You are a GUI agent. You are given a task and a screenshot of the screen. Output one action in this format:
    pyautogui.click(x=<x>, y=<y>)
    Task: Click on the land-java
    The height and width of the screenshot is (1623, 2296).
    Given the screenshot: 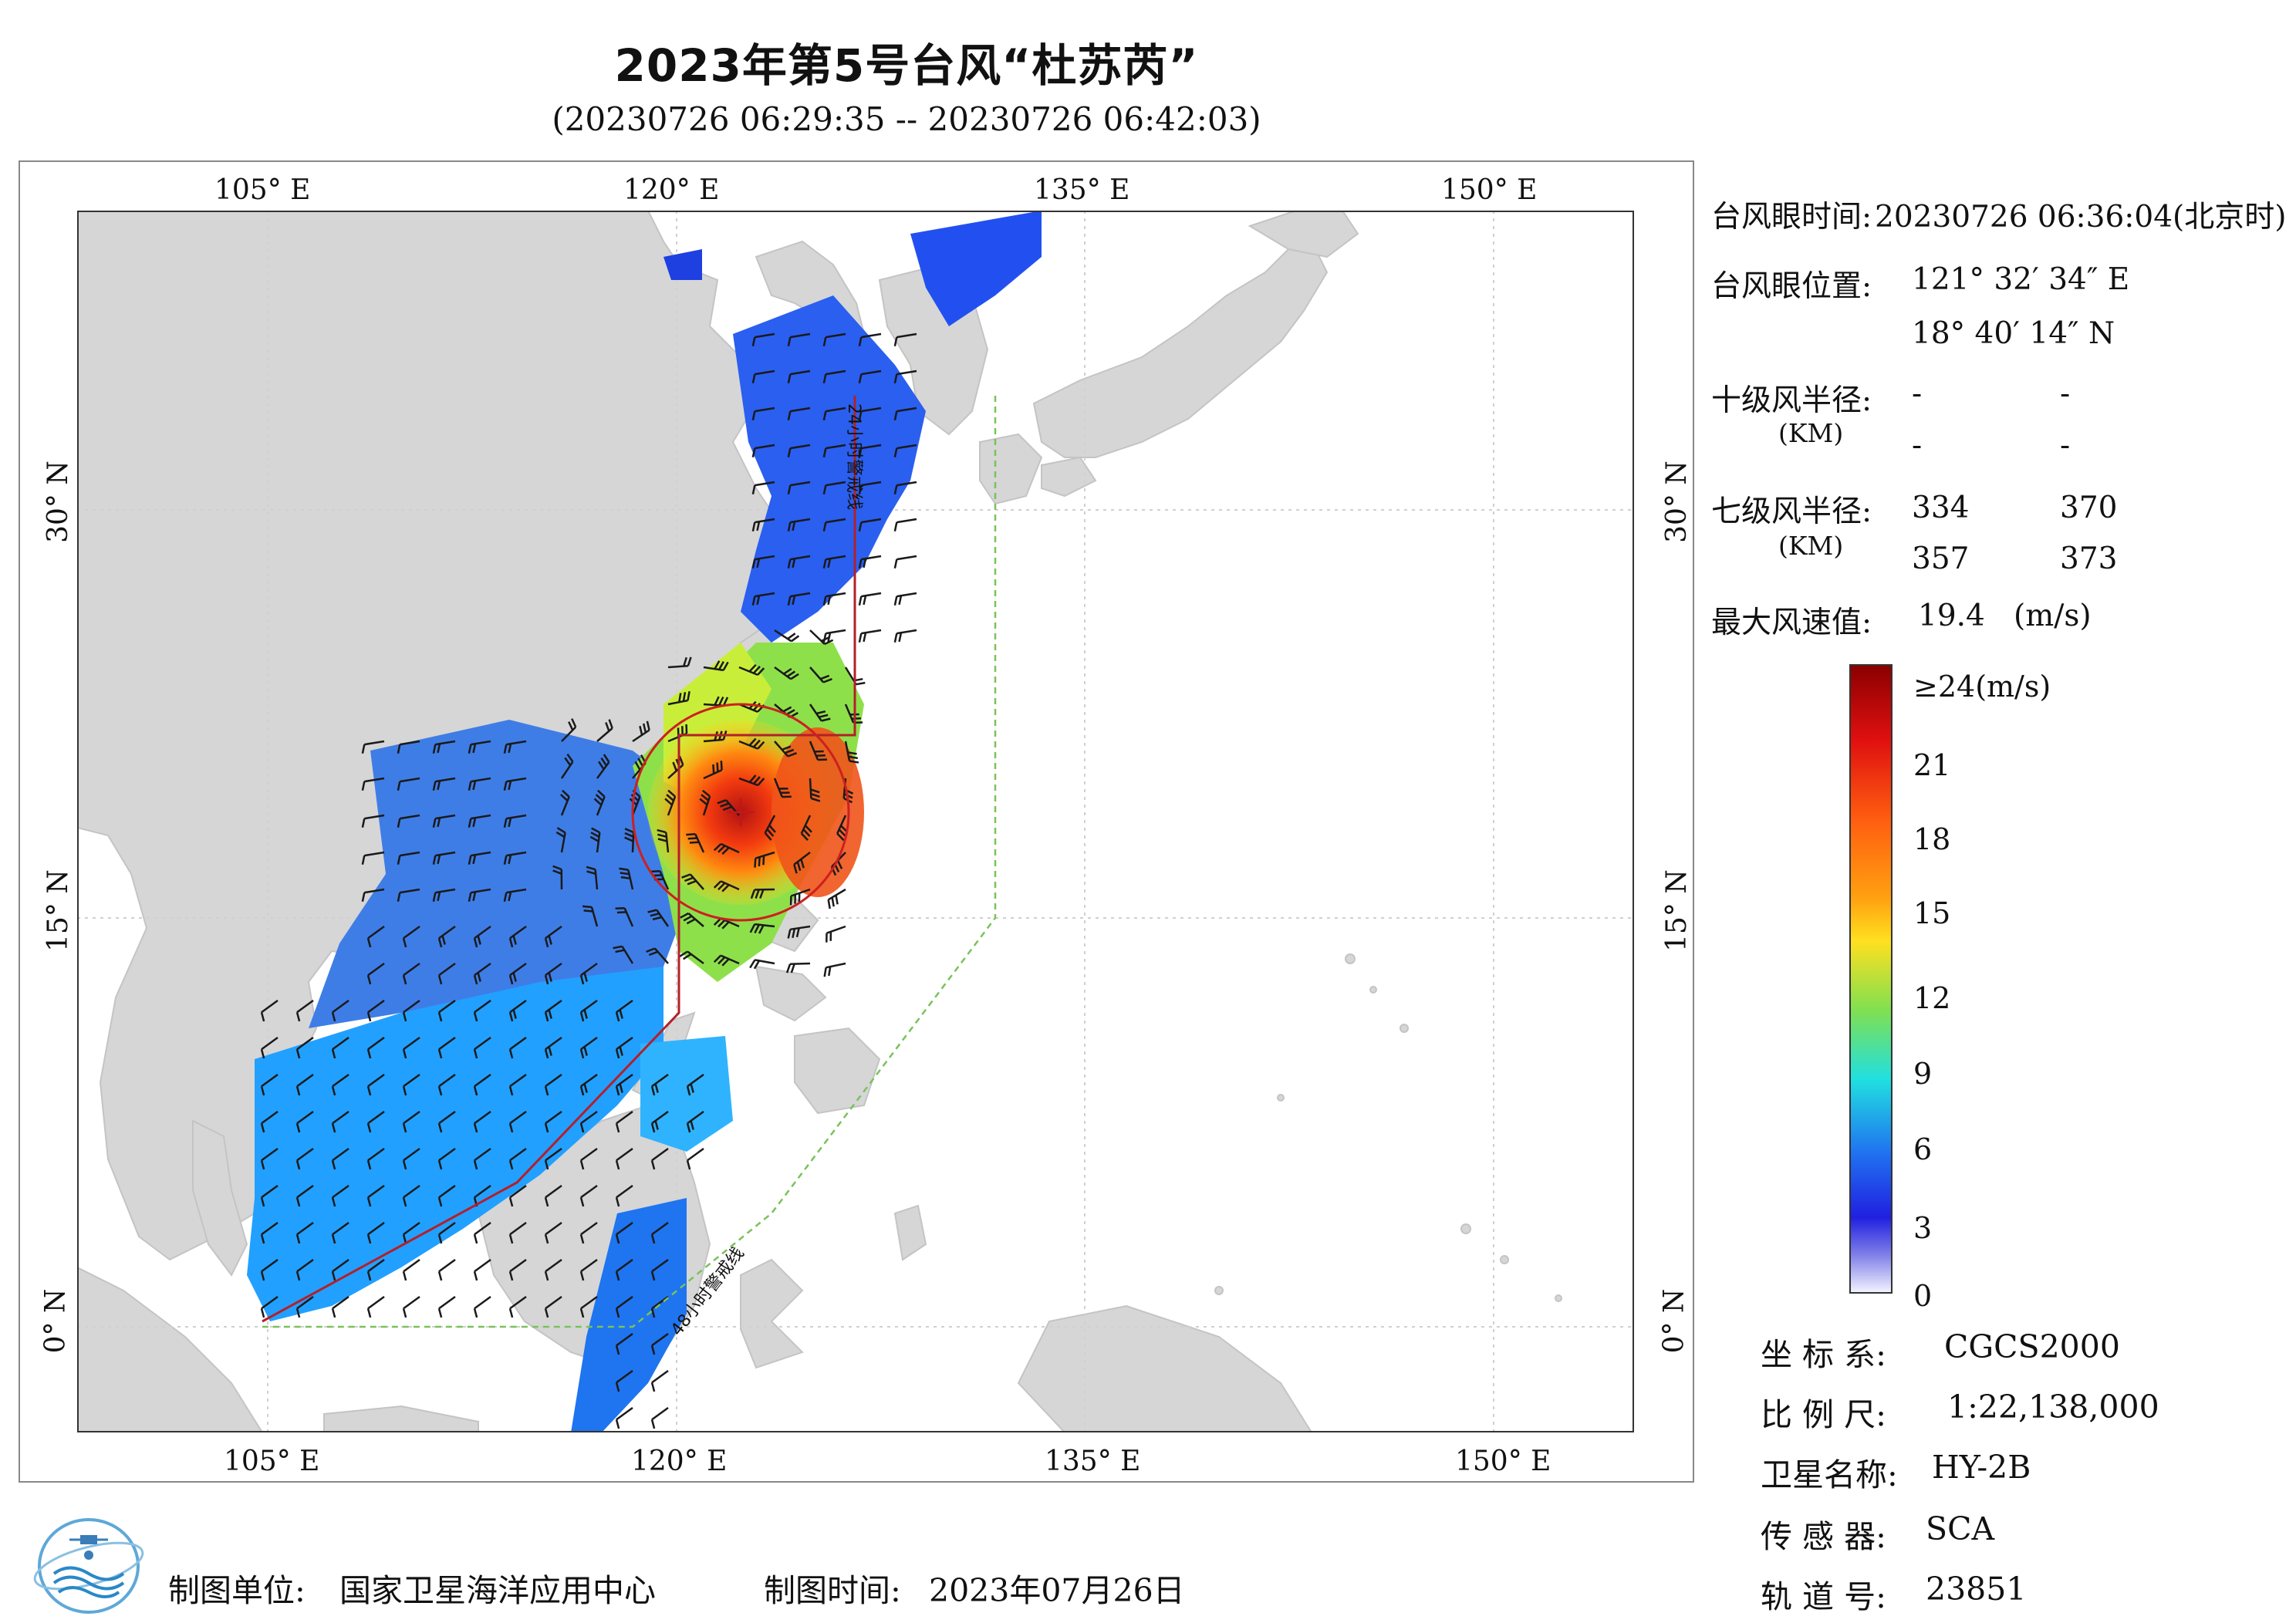 What is the action you would take?
    pyautogui.click(x=401, y=1418)
    